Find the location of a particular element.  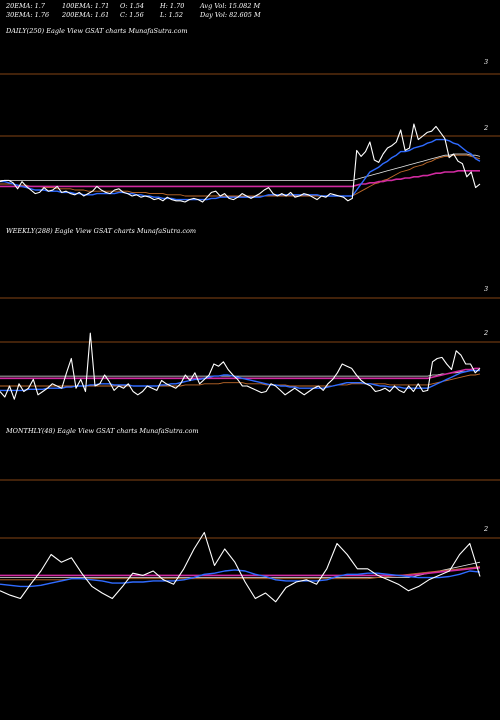

weekly-ema-fast-line is located at coordinates (240, 380).